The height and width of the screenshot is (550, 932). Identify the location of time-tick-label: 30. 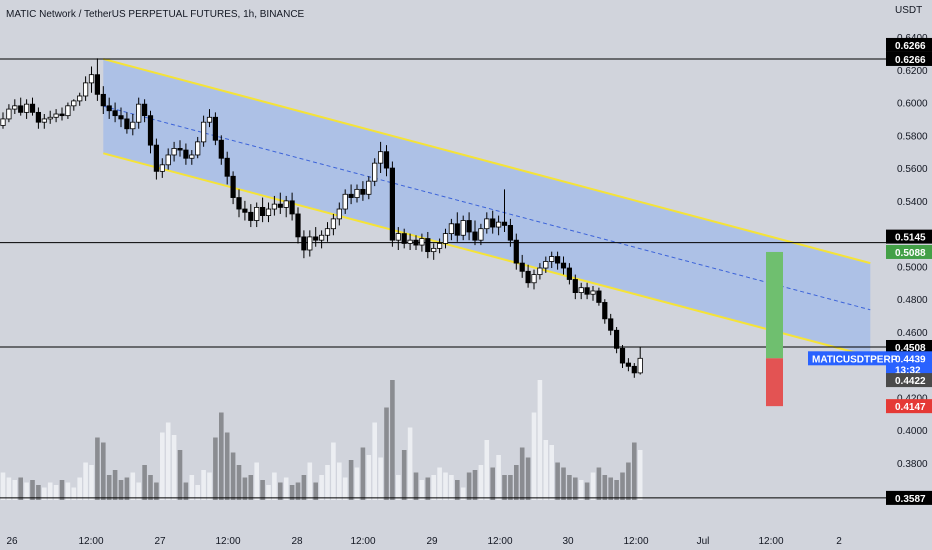
(568, 541).